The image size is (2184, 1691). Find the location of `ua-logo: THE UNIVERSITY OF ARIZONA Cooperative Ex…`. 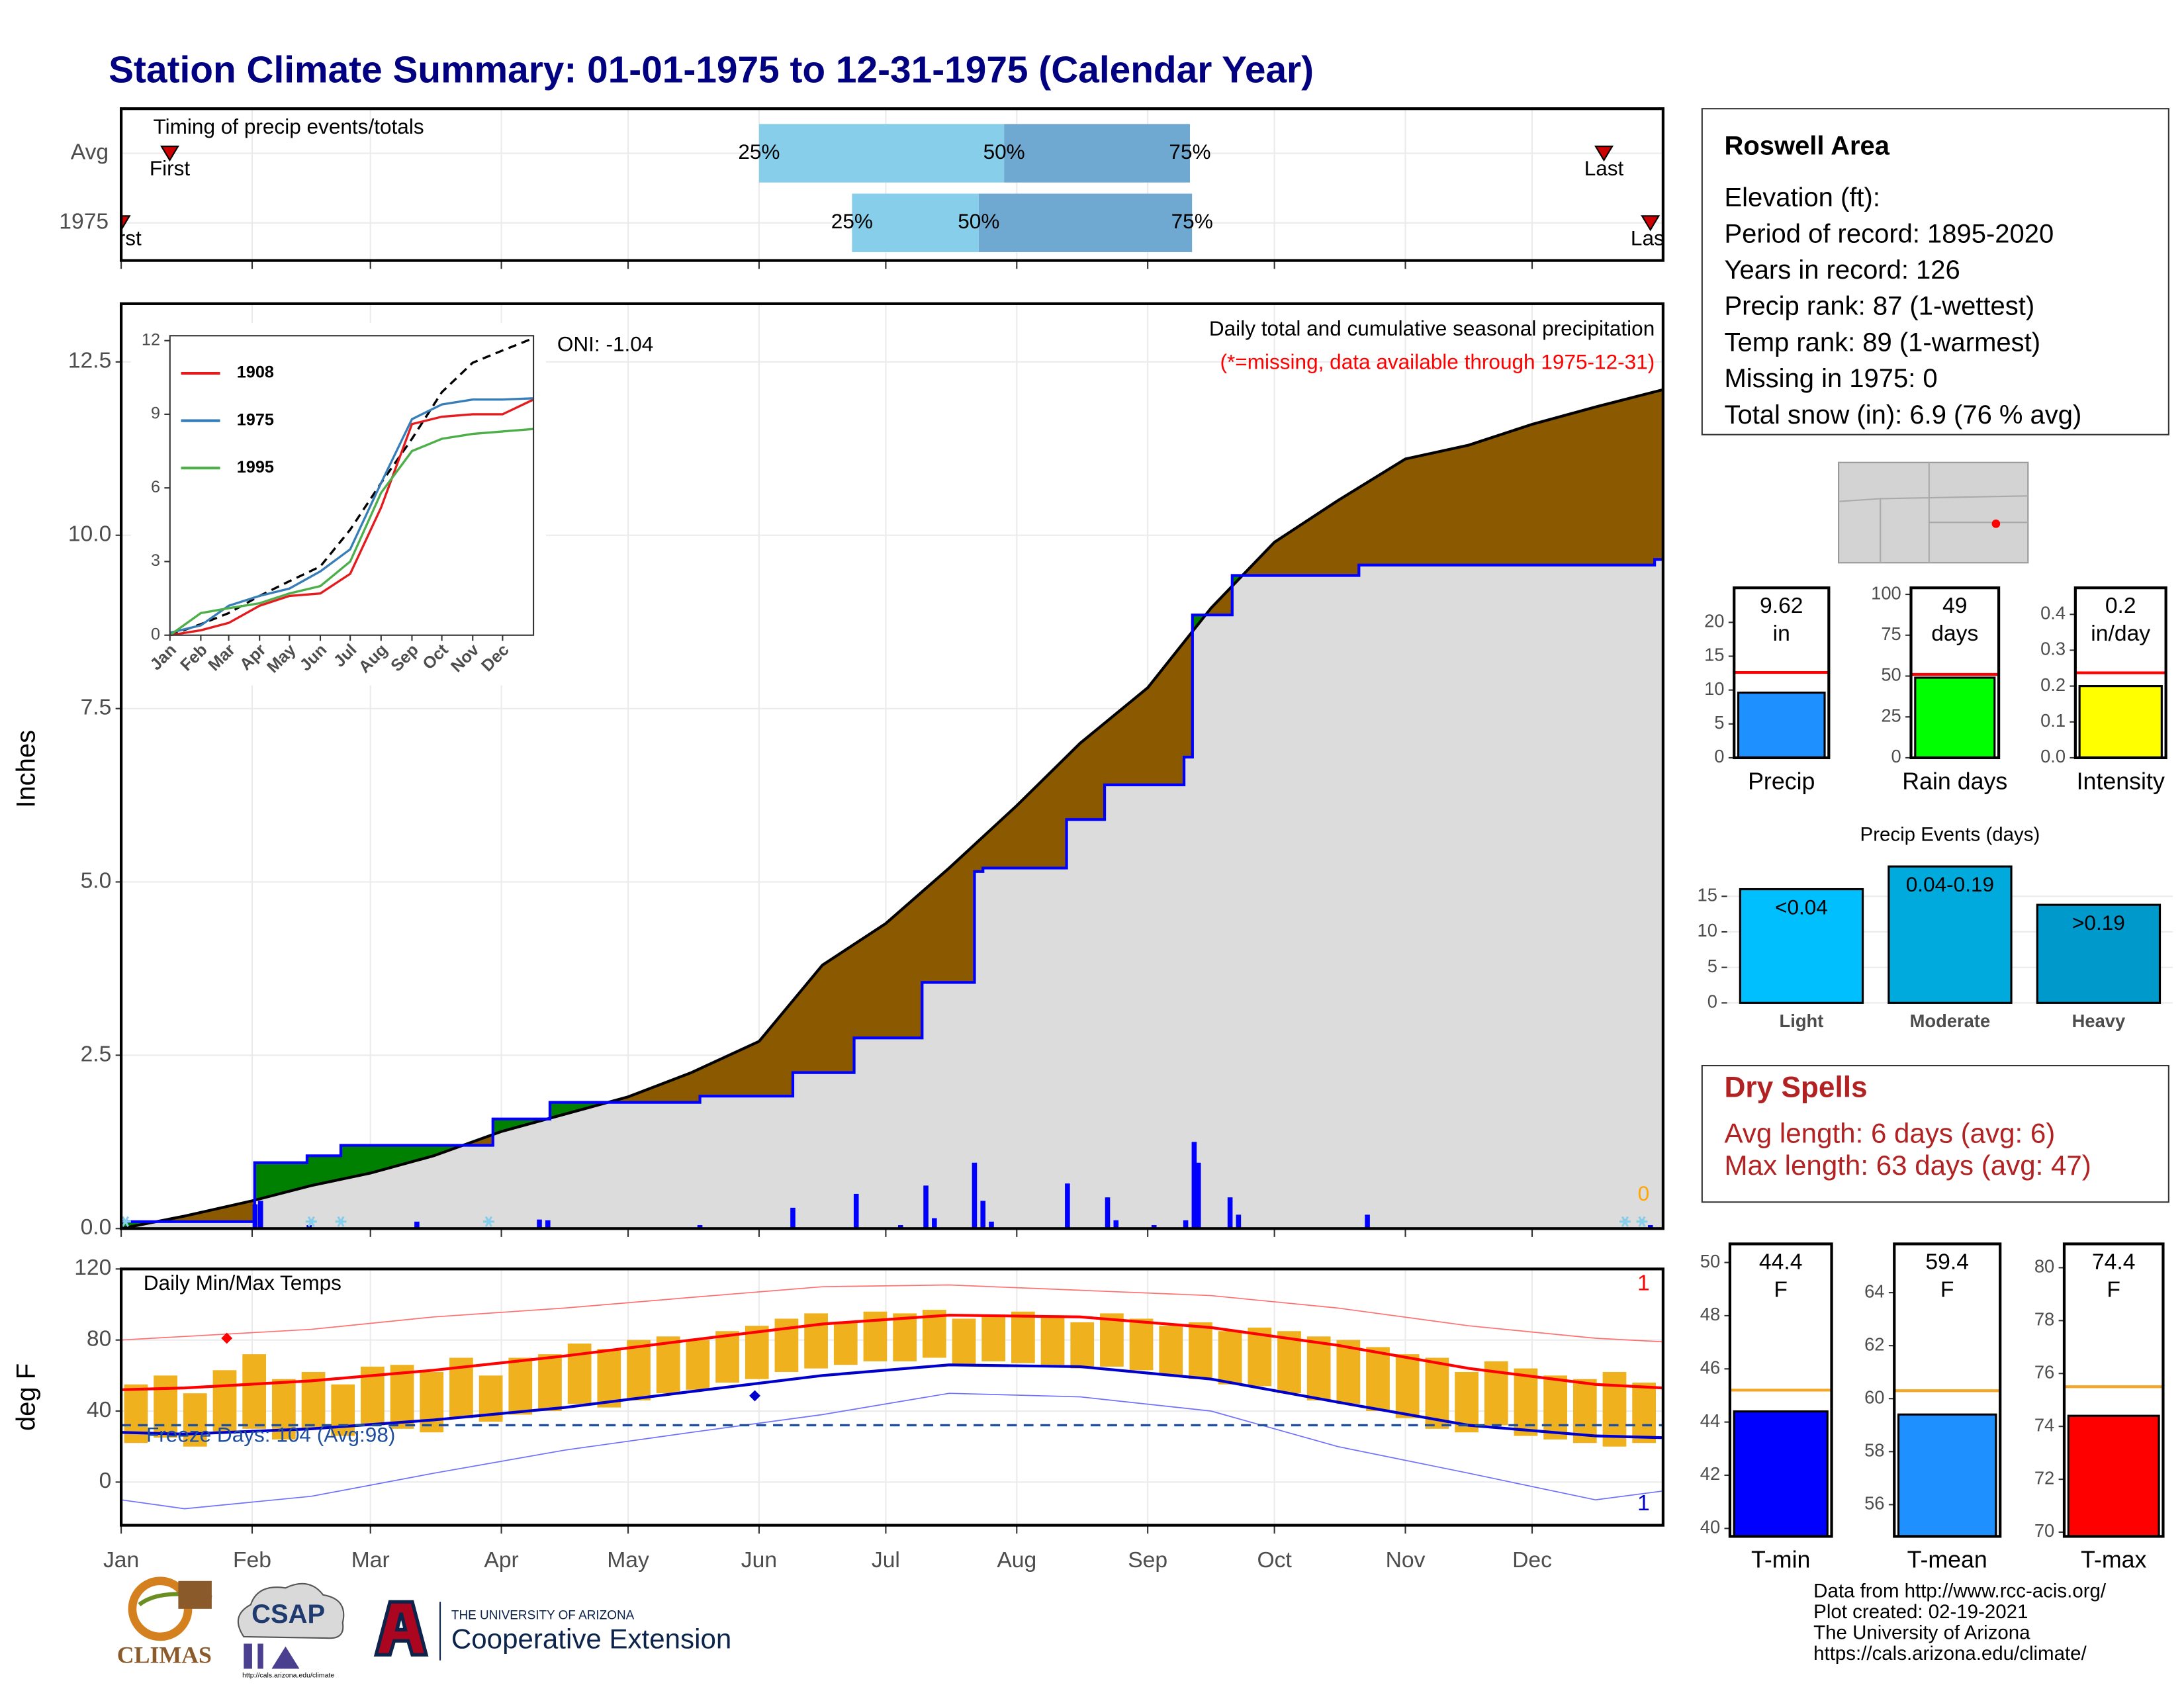

ua-logo: THE UNIVERSITY OF ARIZONA Cooperative Ex… is located at coordinates (552, 1631).